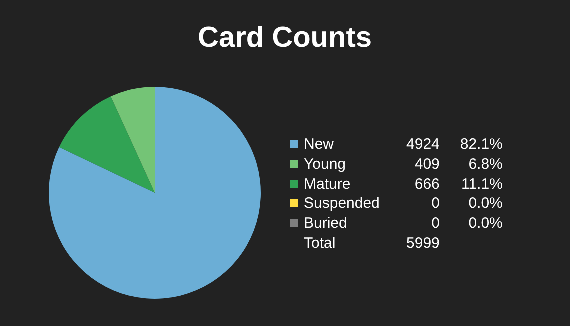 The height and width of the screenshot is (326, 570). I want to click on legend-label: Mature, so click(327, 184).